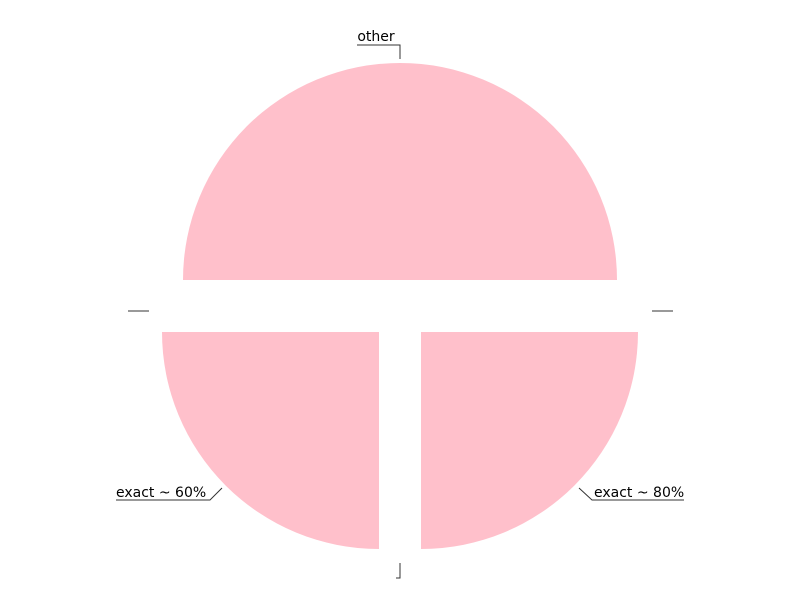 The height and width of the screenshot is (600, 800). I want to click on slice-label: exact ~ 80%, so click(639, 493).